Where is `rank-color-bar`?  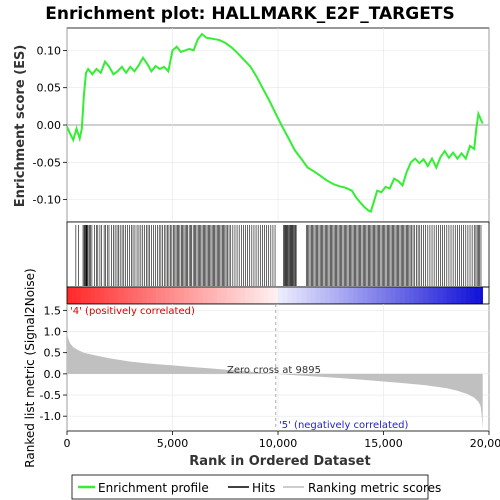 rank-color-bar is located at coordinates (275, 295).